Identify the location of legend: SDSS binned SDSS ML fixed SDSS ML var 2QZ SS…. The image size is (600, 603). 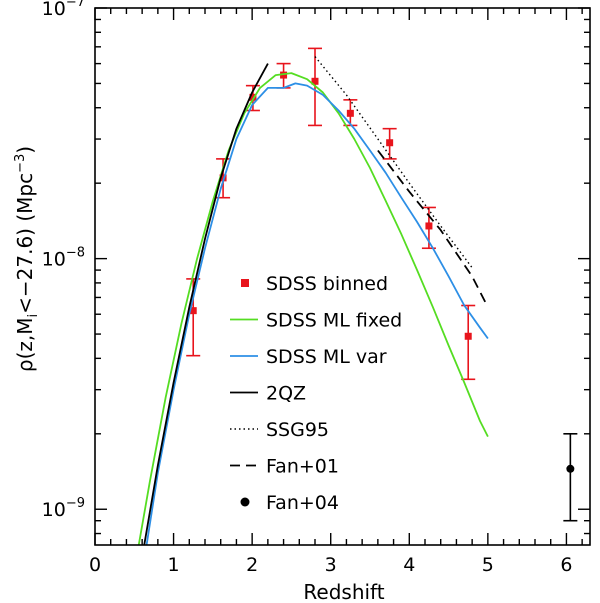
(316, 393).